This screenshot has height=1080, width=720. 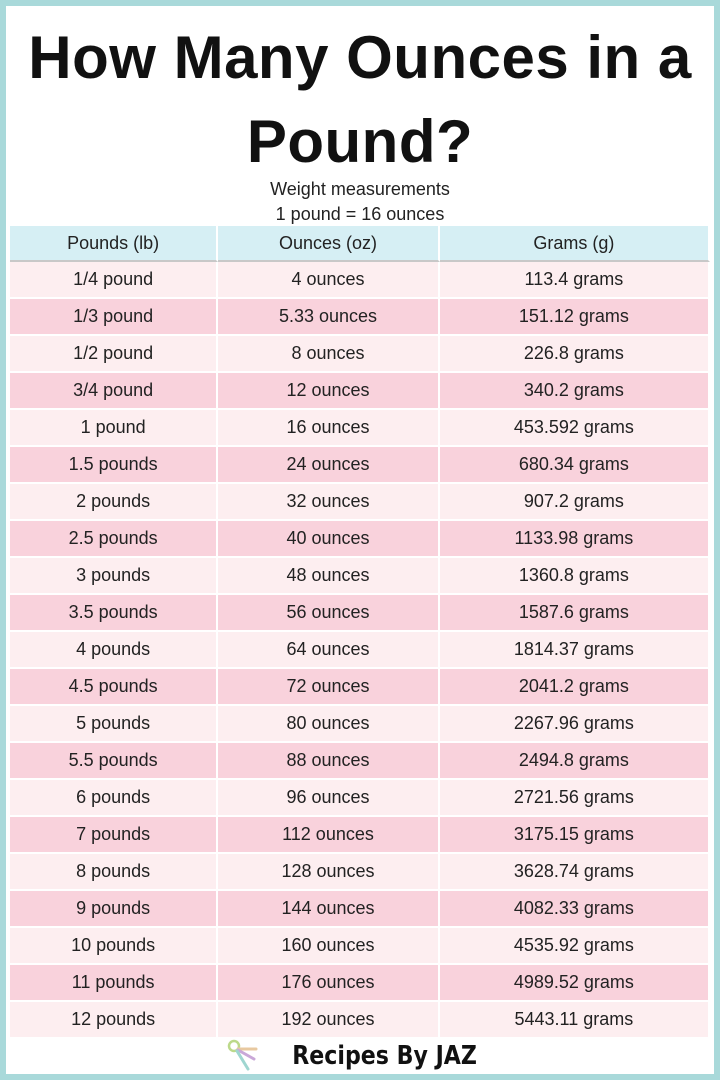 I want to click on pounds-cell: 4 pounds, so click(x=114, y=650).